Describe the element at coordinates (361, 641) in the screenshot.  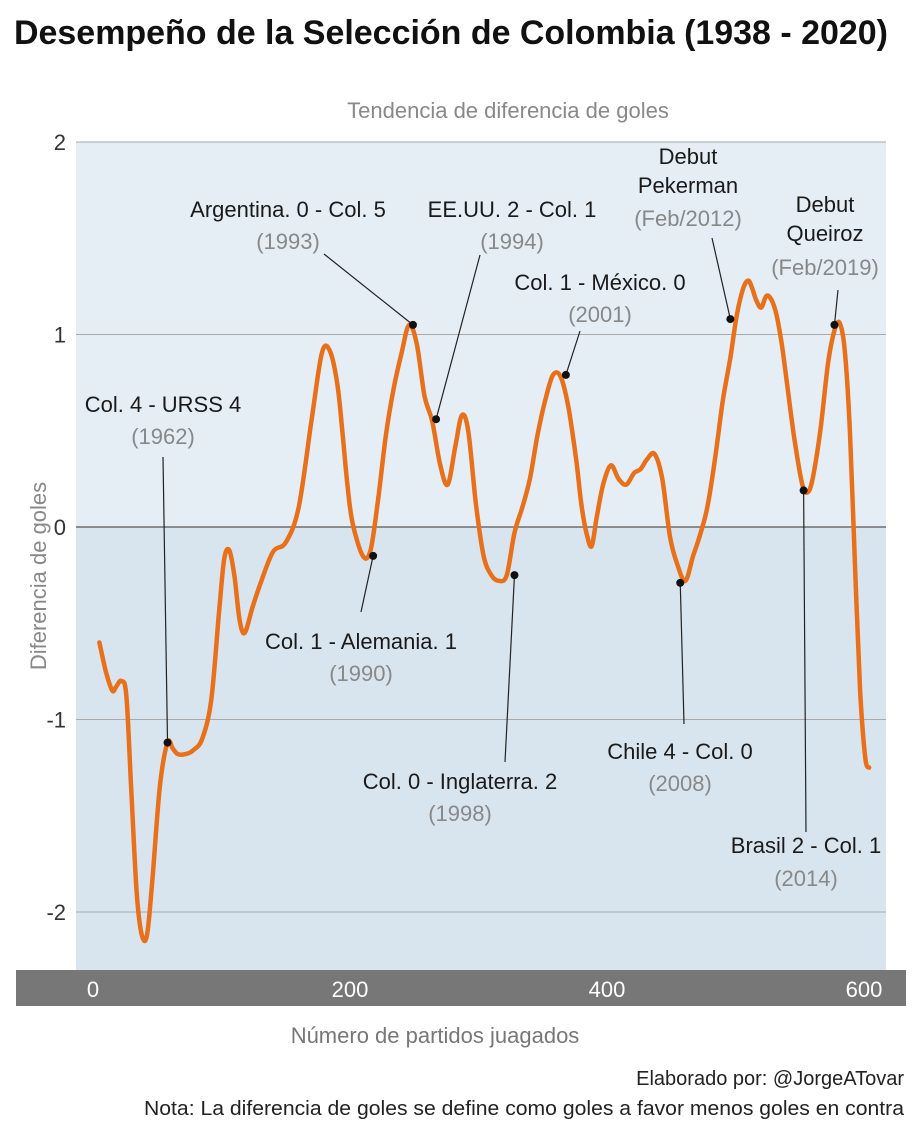
I see `annotation-label: Col. 1 - Alemania. 1` at that location.